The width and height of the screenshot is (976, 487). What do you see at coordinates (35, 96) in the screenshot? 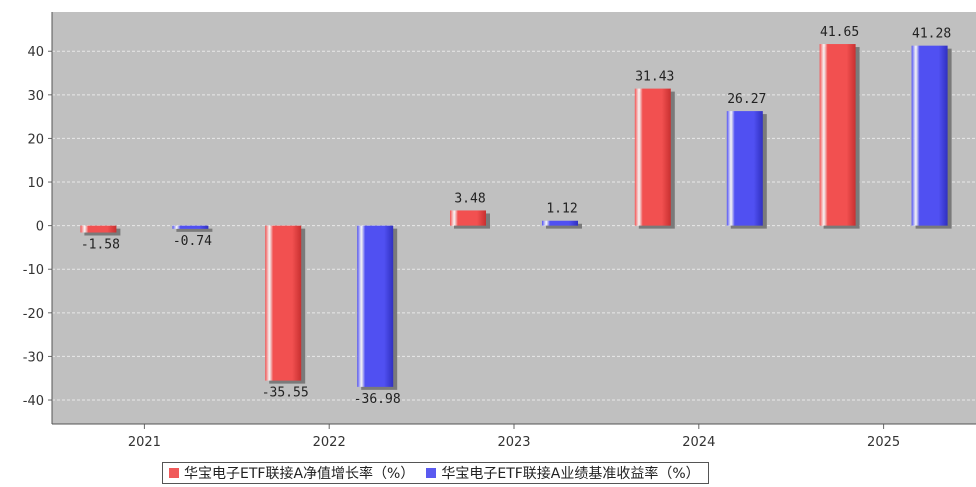
I see `y-tick-label: 30` at bounding box center [35, 96].